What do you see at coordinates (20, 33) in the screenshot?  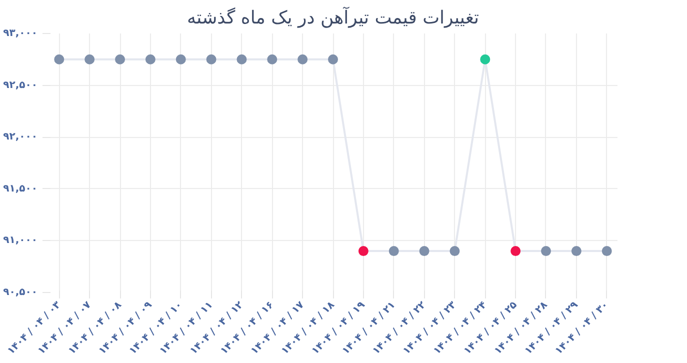 I see `y-tick-label: ۹۳,۰۰۰` at bounding box center [20, 33].